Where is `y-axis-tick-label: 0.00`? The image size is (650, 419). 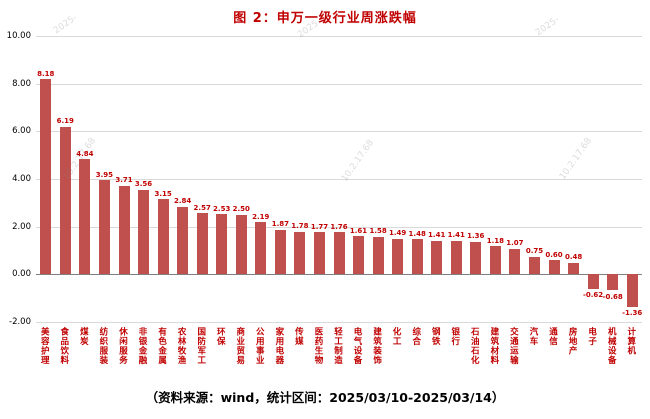 y-axis-tick-label: 0.00 is located at coordinates (21, 274).